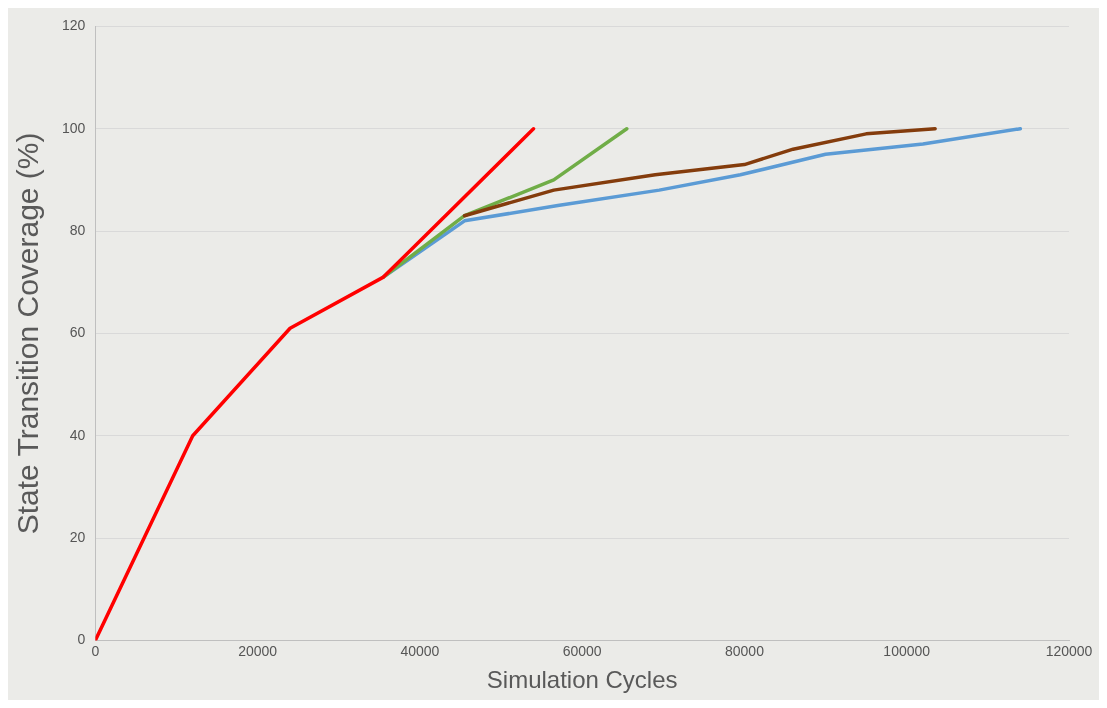 This screenshot has height=708, width=1107. What do you see at coordinates (81, 639) in the screenshot?
I see `y-tick-label: 0` at bounding box center [81, 639].